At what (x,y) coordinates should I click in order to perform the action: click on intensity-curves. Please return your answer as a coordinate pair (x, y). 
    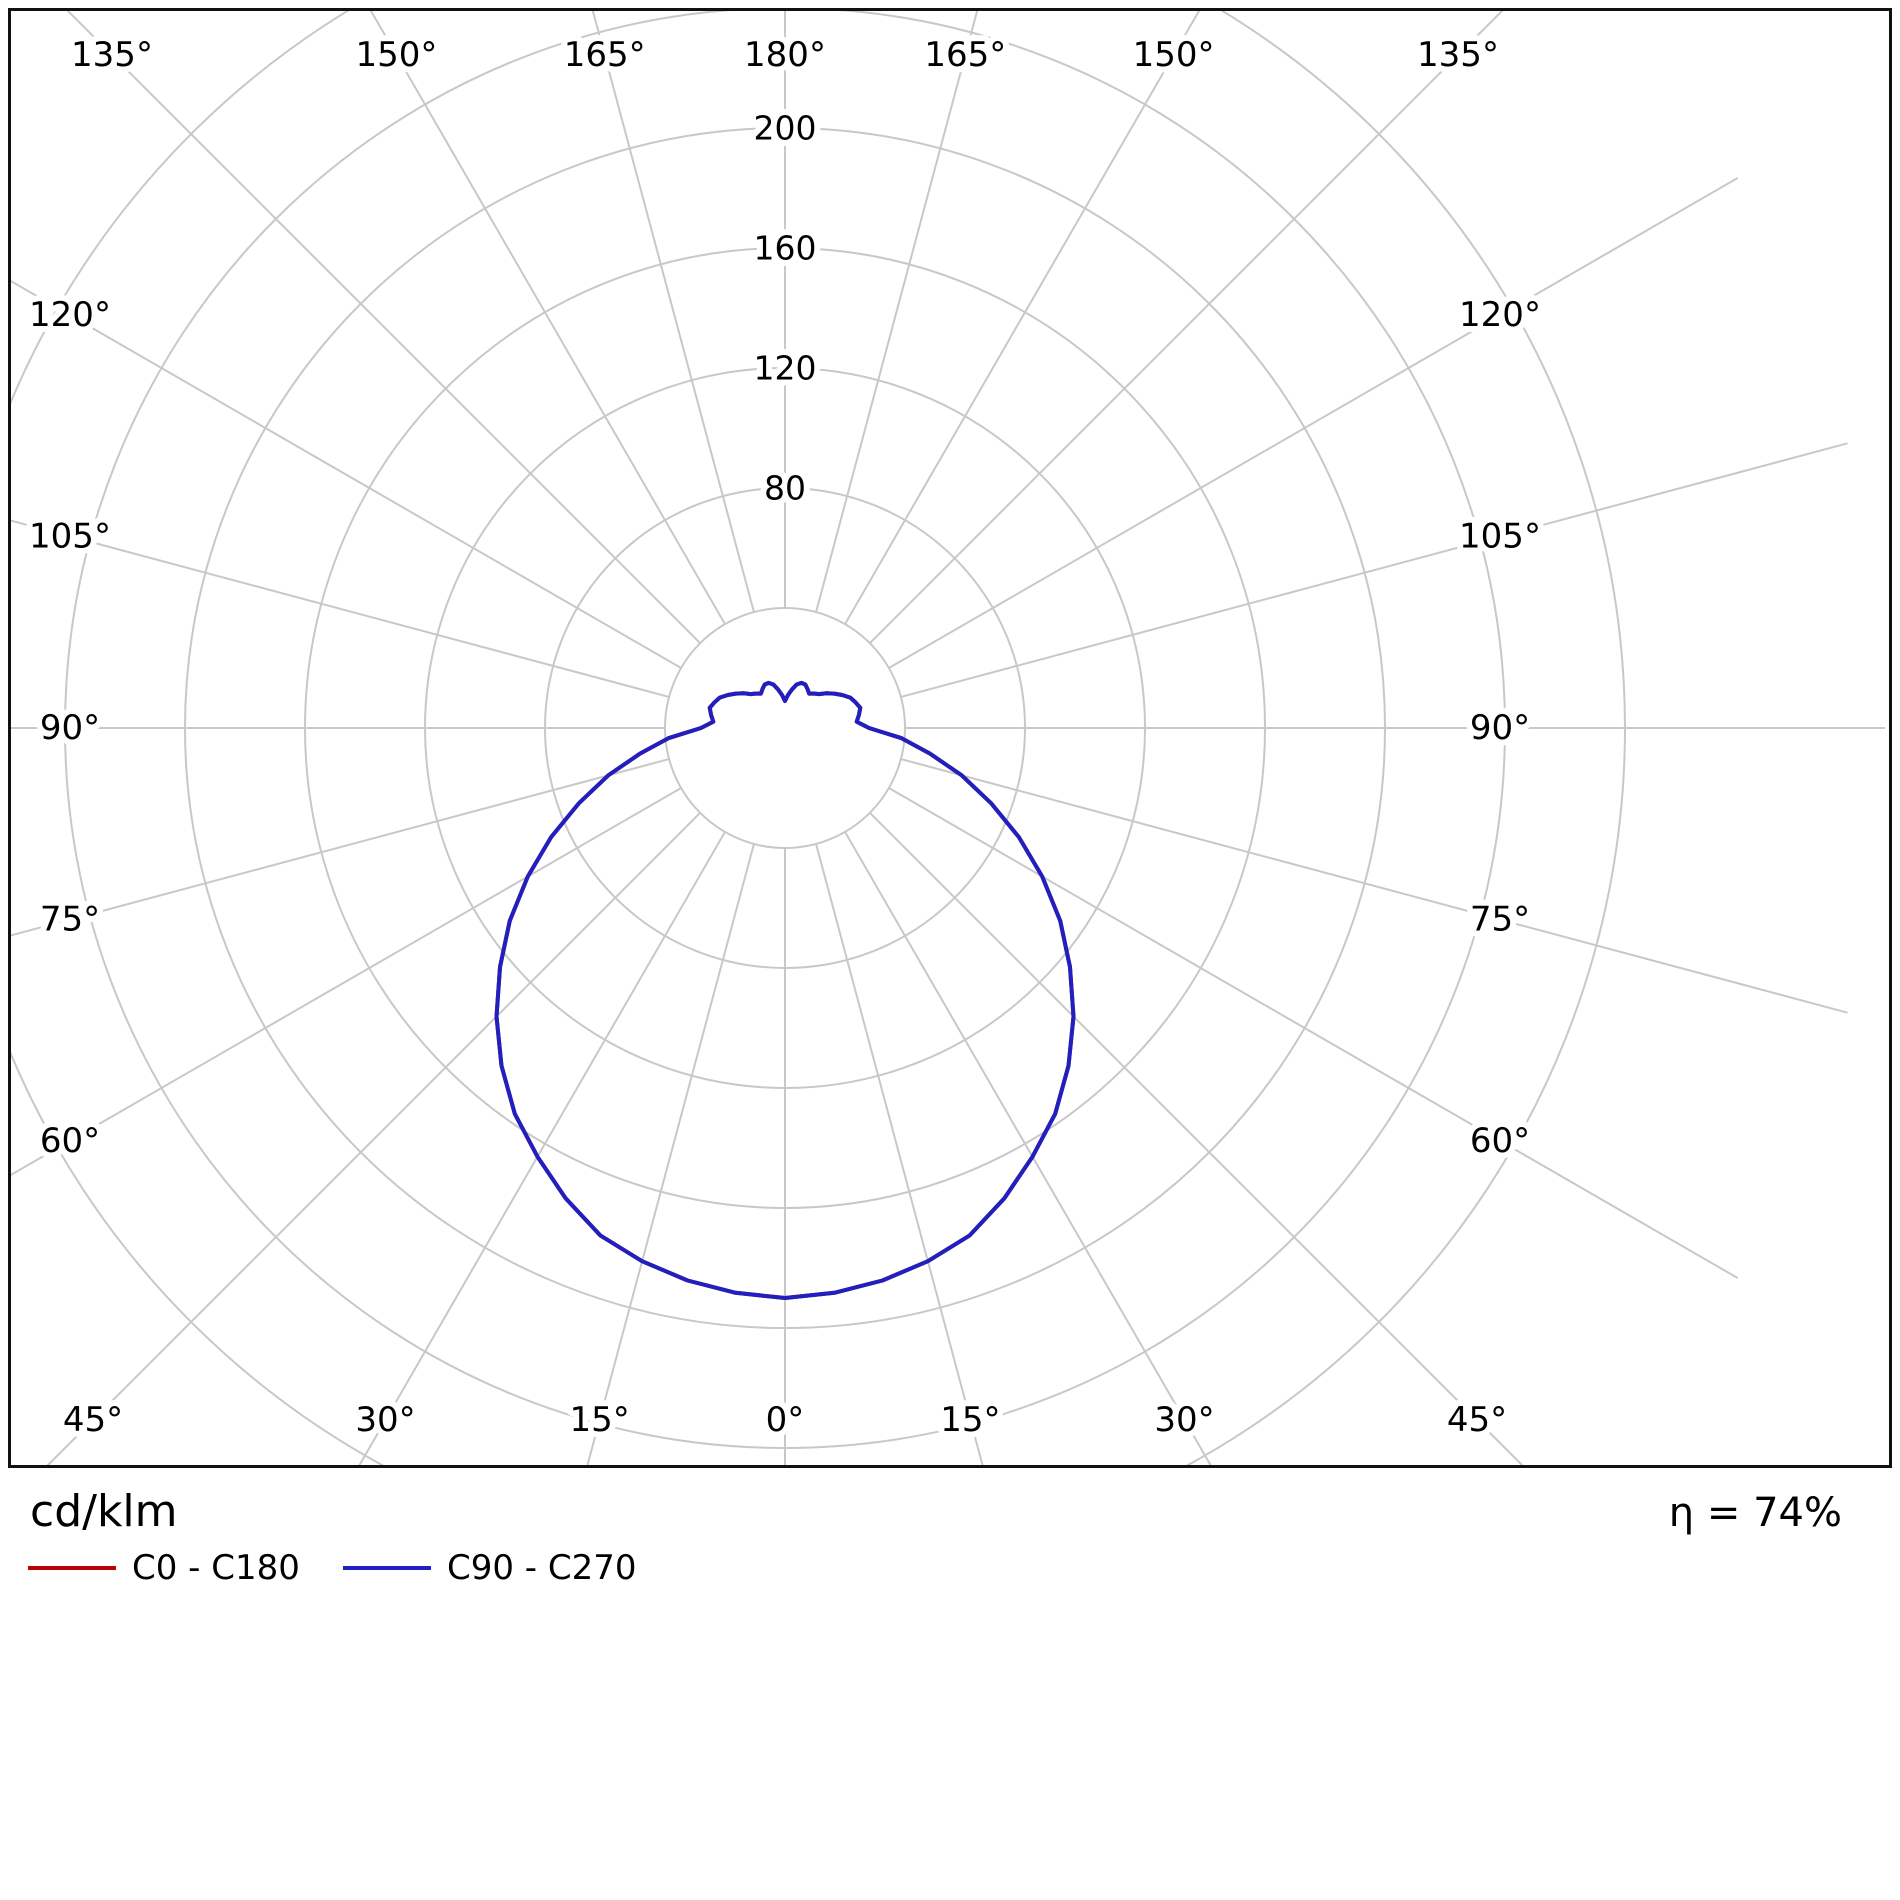
    Looking at the image, I should click on (785, 990).